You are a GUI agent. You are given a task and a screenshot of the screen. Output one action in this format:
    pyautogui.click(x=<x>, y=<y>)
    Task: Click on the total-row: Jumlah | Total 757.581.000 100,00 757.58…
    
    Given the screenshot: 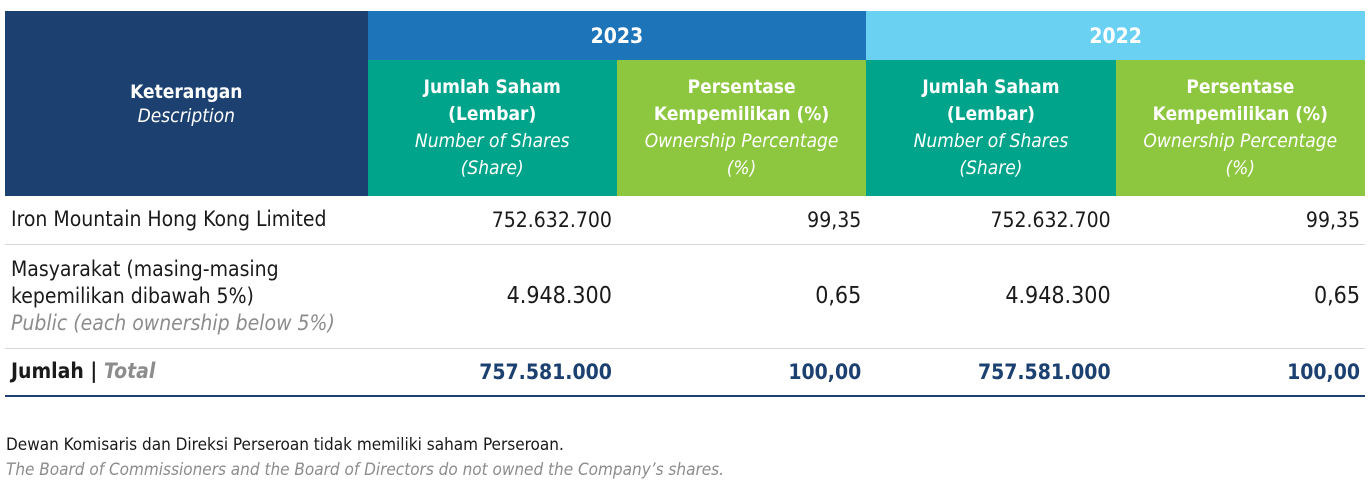 What is the action you would take?
    pyautogui.click(x=685, y=372)
    